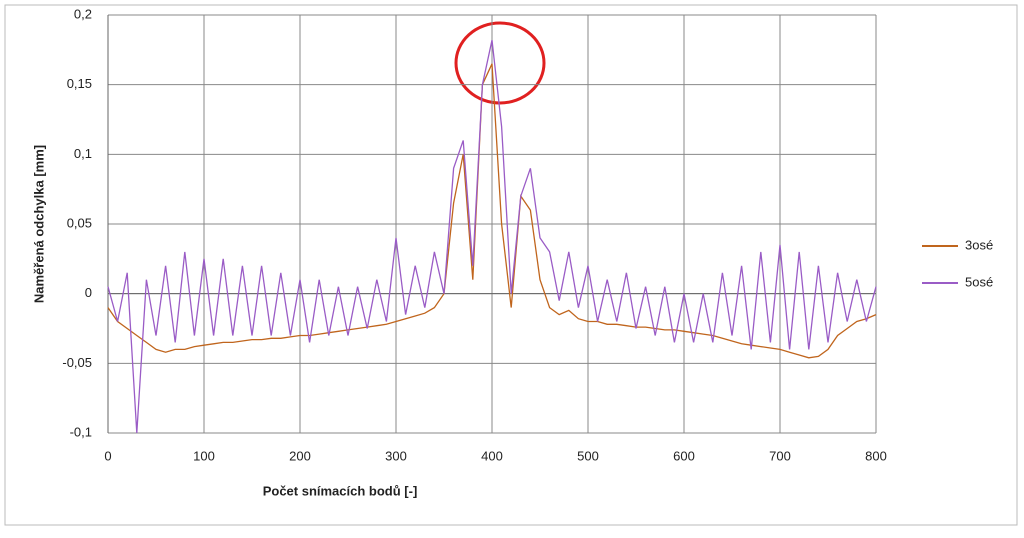  I want to click on y-tick-label: 0, so click(88, 292).